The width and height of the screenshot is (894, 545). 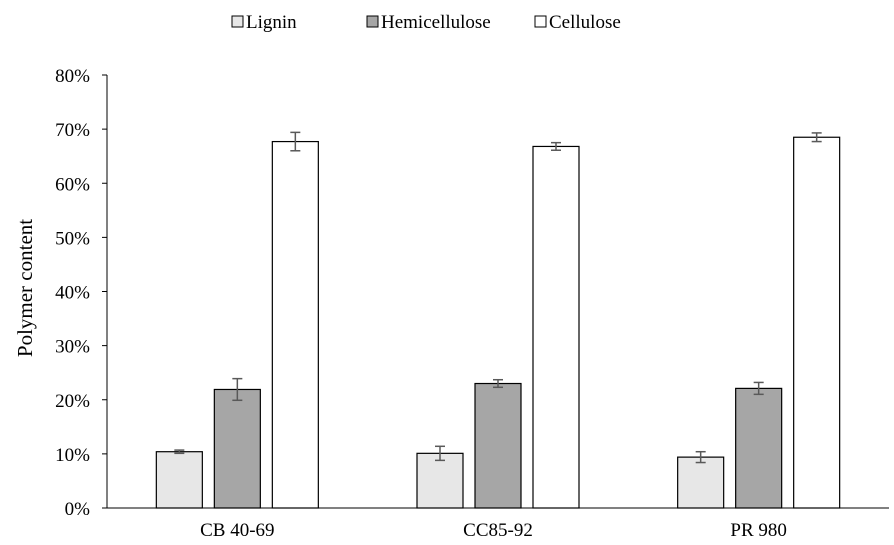 I want to click on y-axis-ticks: 0% 10% 20% 30% 40% 50% 60% 70% 80%, so click(x=81, y=293).